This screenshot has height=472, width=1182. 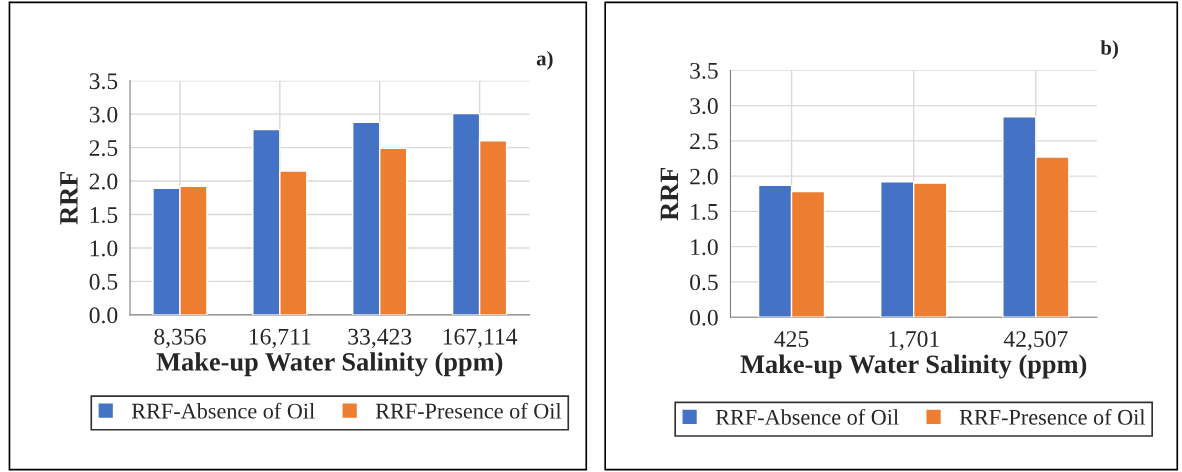 I want to click on x-tick-label: 1,701, so click(x=914, y=341).